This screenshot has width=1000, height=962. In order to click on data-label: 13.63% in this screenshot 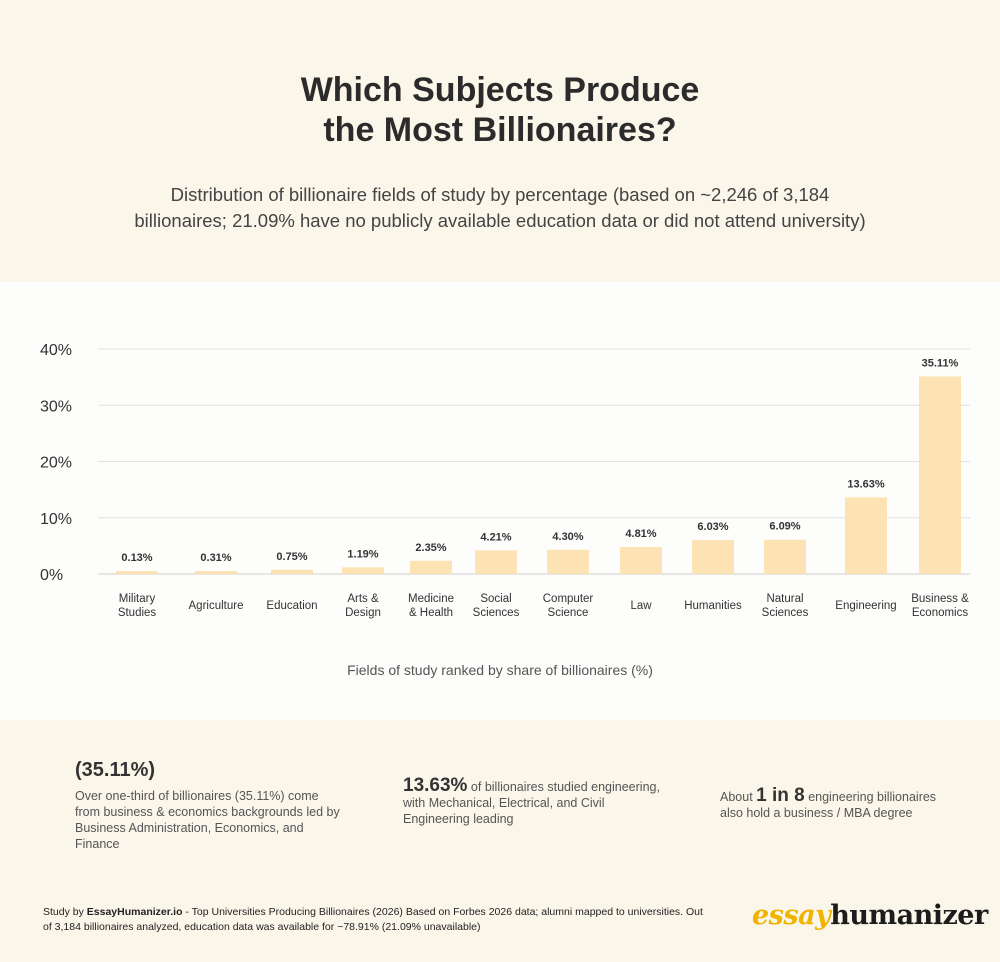, I will do `click(866, 484)`.